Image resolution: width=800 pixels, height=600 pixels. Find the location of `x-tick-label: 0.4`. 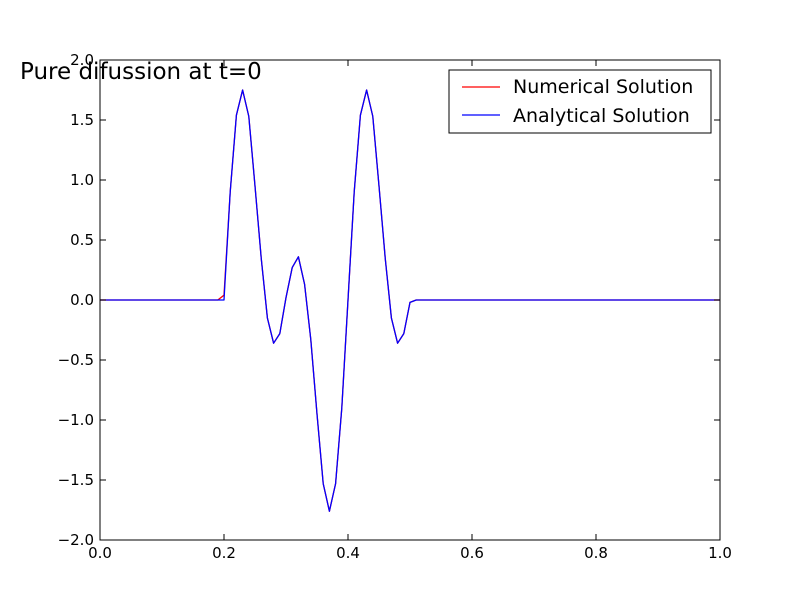

x-tick-label: 0.4 is located at coordinates (348, 553).